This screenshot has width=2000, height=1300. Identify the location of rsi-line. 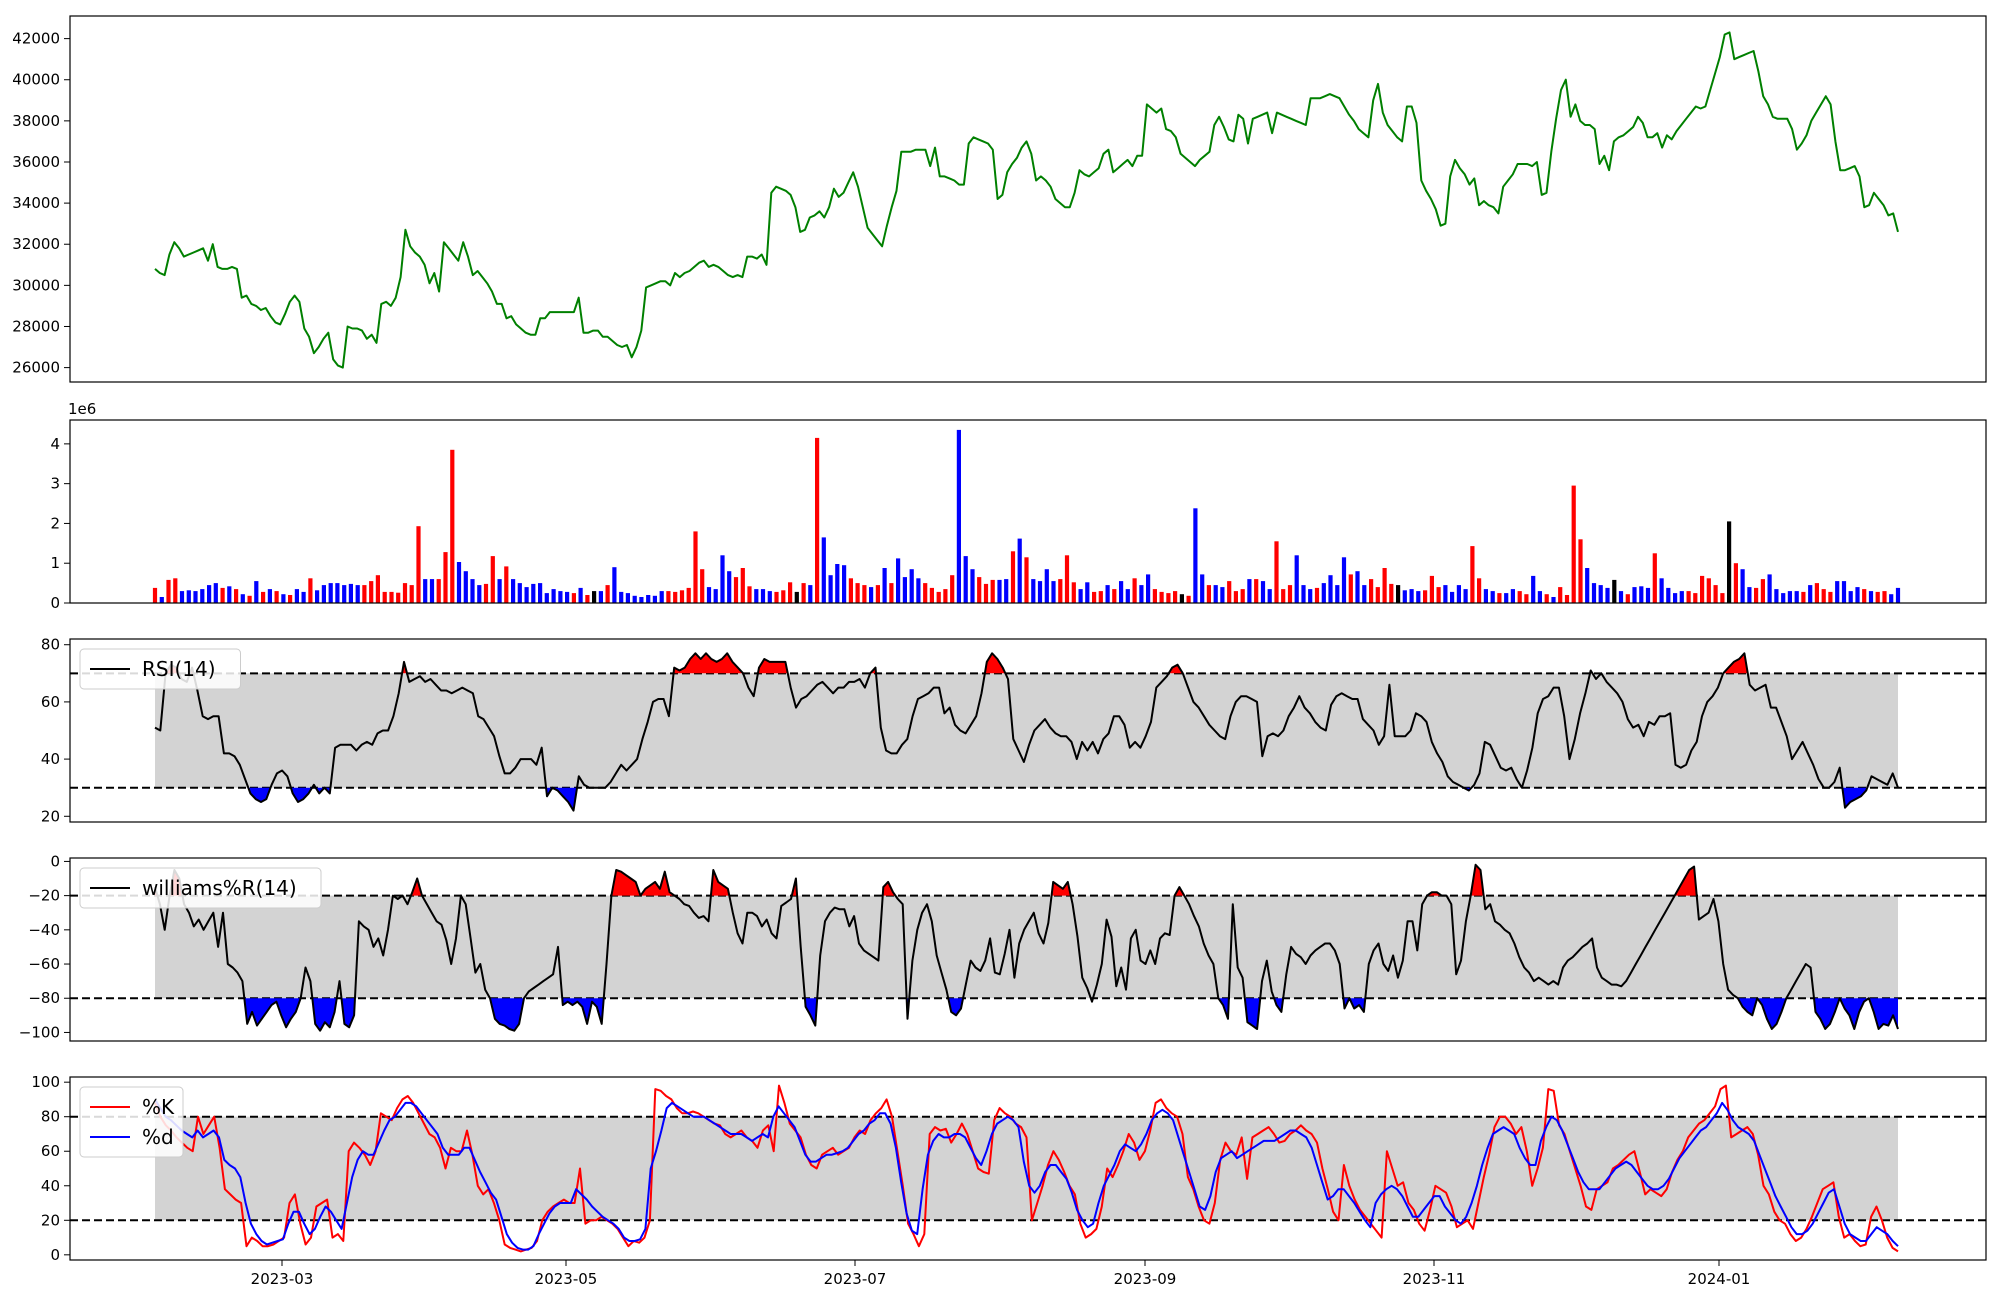
(1026, 732).